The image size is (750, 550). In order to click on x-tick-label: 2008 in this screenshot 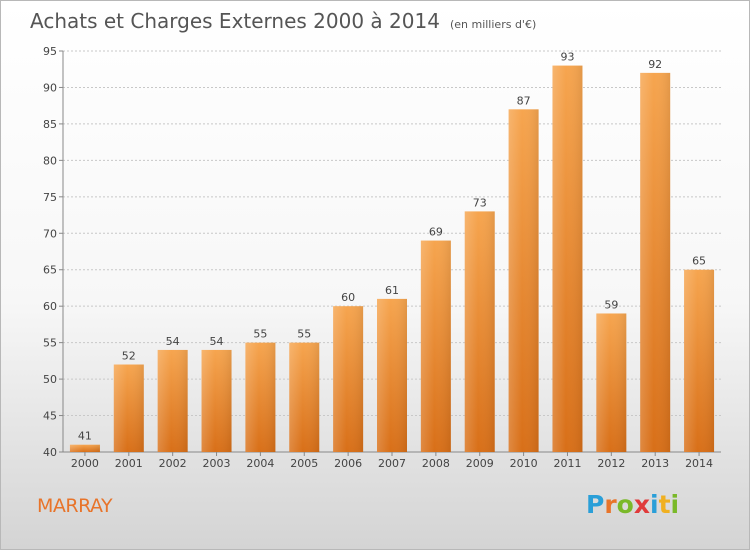, I will do `click(436, 463)`.